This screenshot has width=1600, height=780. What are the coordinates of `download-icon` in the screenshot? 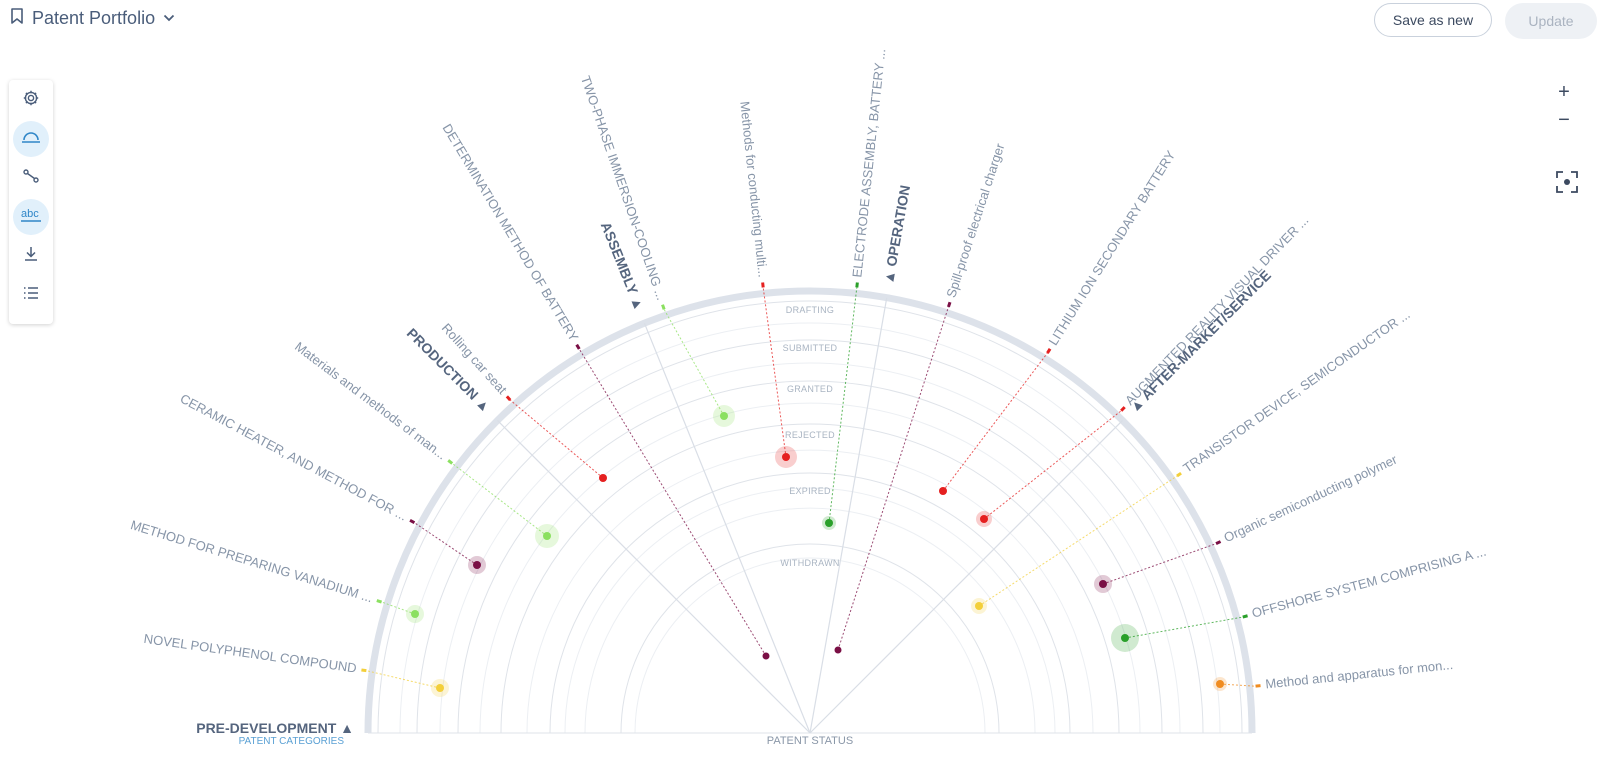 It's located at (31, 256).